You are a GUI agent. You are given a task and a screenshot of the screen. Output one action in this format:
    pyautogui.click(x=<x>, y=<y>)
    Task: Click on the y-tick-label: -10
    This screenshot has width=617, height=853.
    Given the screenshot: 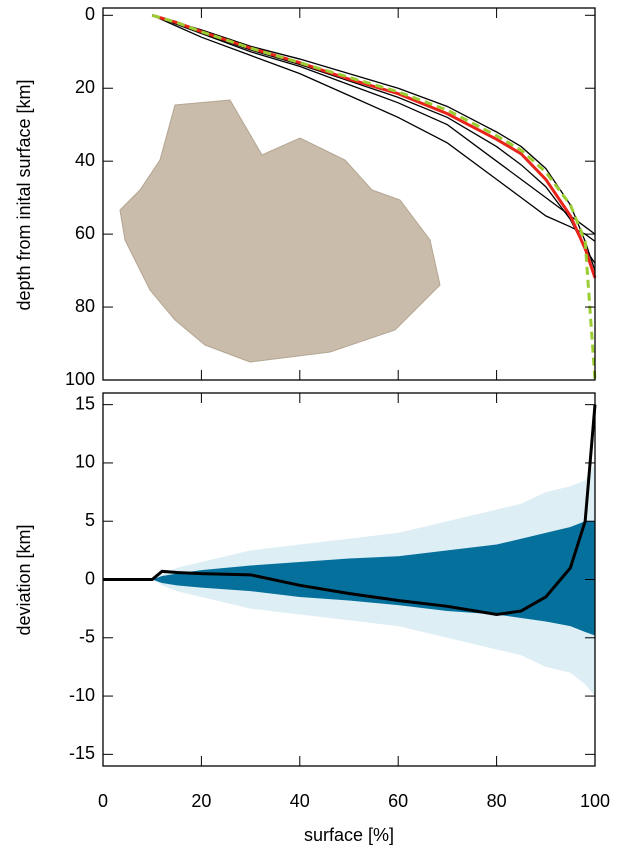 What is the action you would take?
    pyautogui.click(x=82, y=695)
    